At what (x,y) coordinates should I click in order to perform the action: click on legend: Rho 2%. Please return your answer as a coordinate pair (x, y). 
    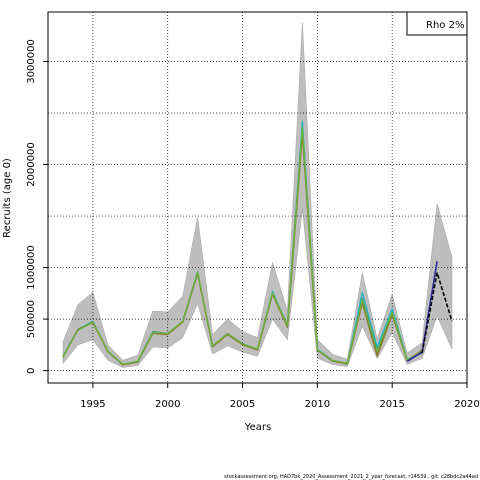
    Looking at the image, I should click on (437, 23).